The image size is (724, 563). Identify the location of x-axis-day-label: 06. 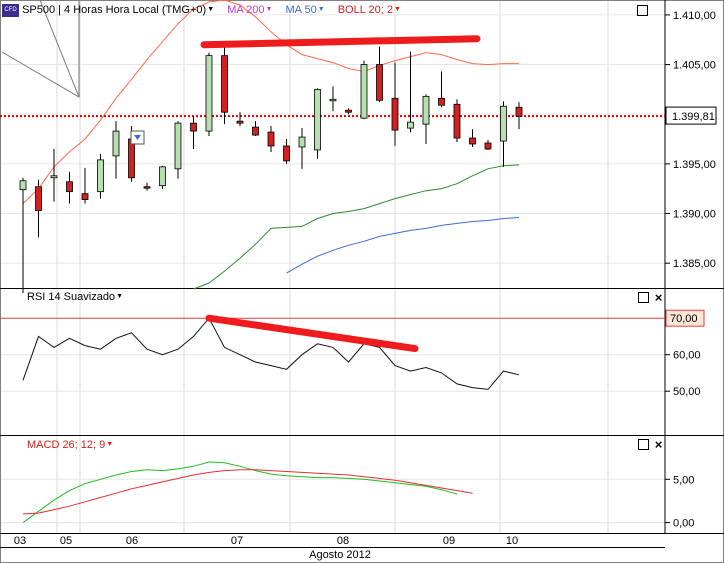
(132, 541).